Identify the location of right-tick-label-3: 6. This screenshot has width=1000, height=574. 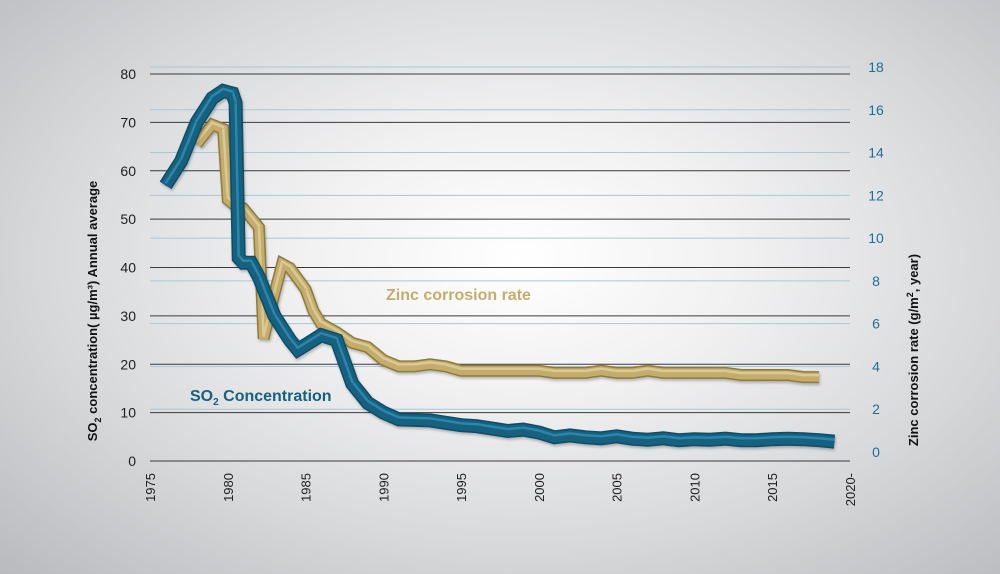
(876, 324).